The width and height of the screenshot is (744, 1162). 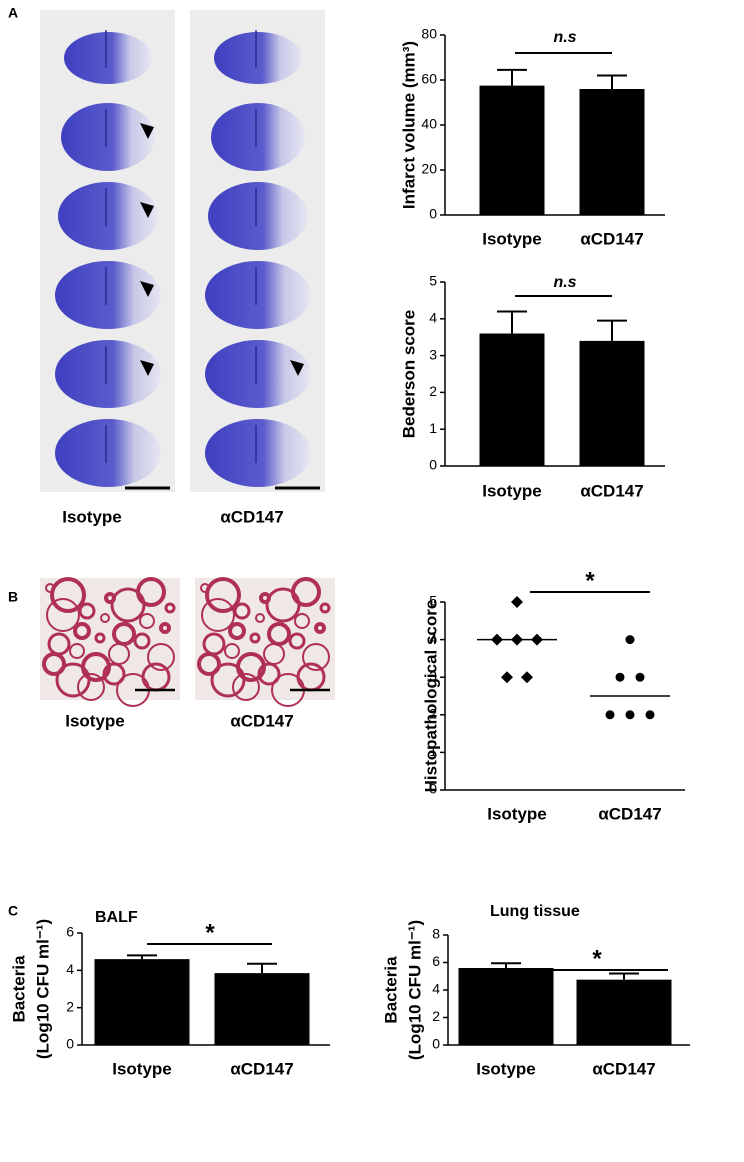 I want to click on panel-label: B, so click(x=13, y=597).